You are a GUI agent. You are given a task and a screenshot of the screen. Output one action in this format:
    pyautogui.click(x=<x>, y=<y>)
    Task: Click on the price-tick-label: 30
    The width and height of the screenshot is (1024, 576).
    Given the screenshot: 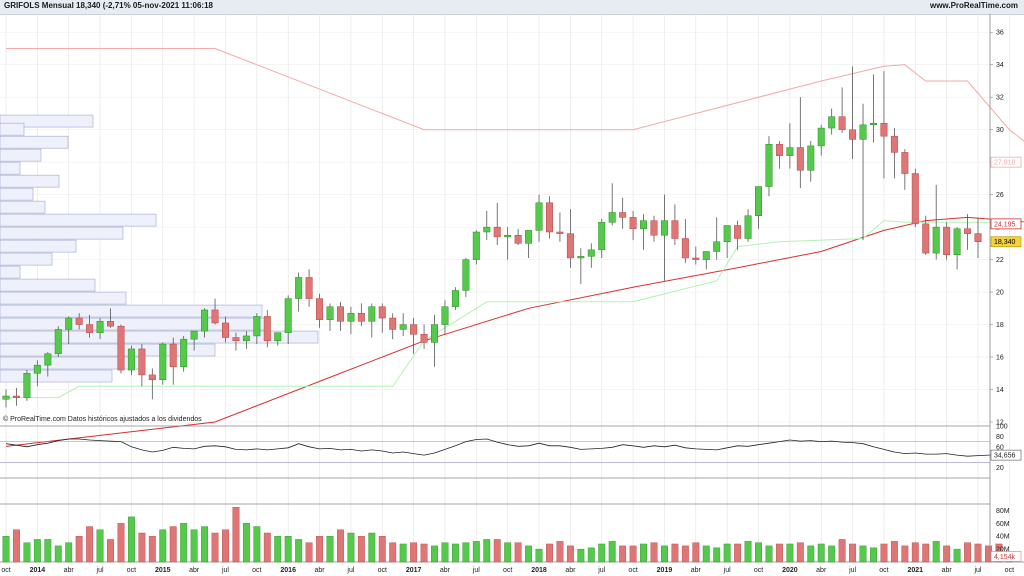 What is the action you would take?
    pyautogui.click(x=1000, y=130)
    